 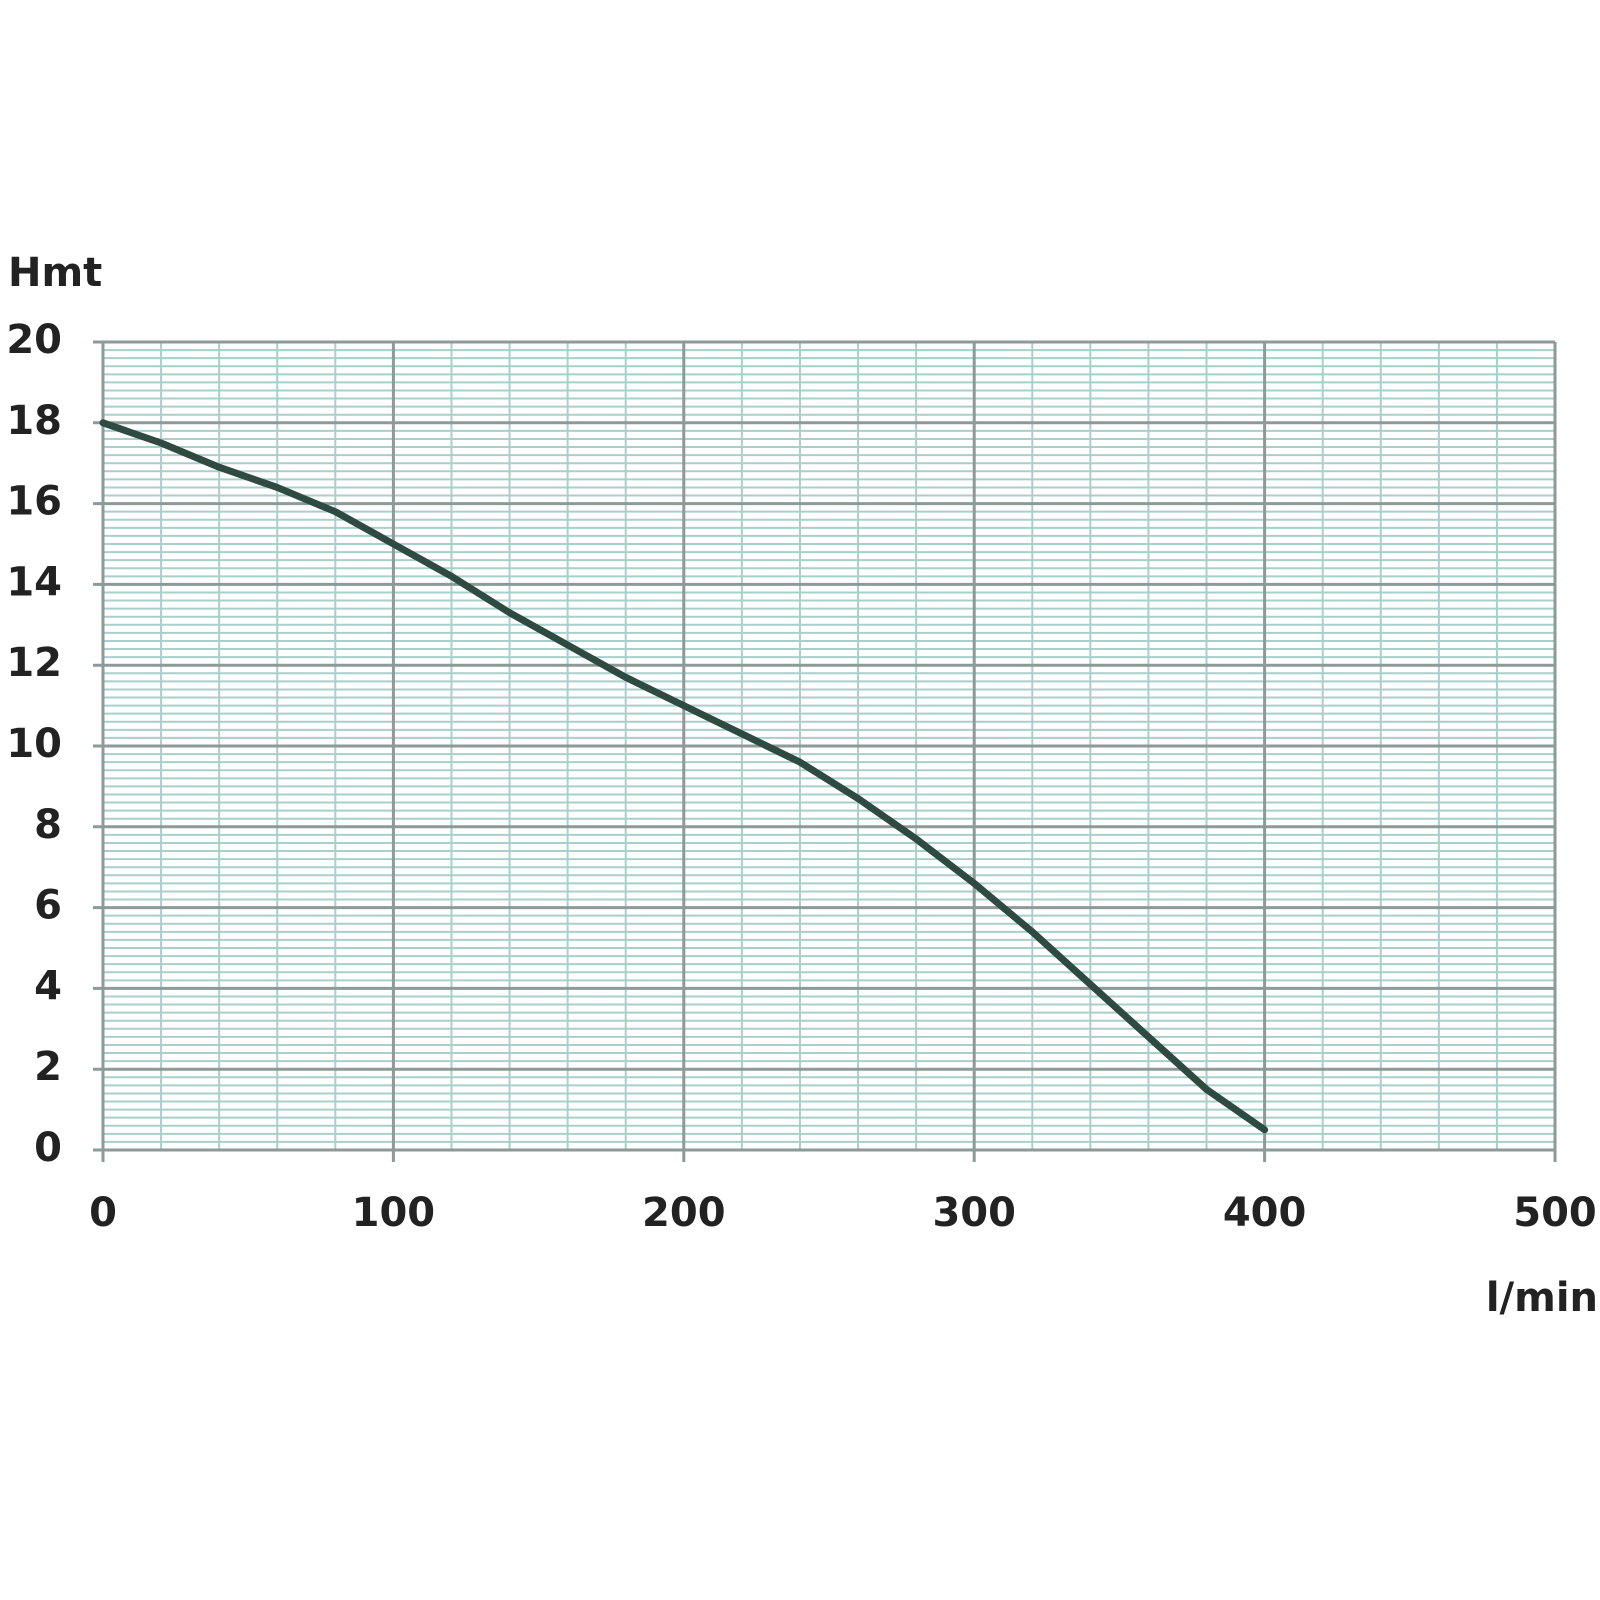 I want to click on y-tick-label: 14, so click(x=34, y=582).